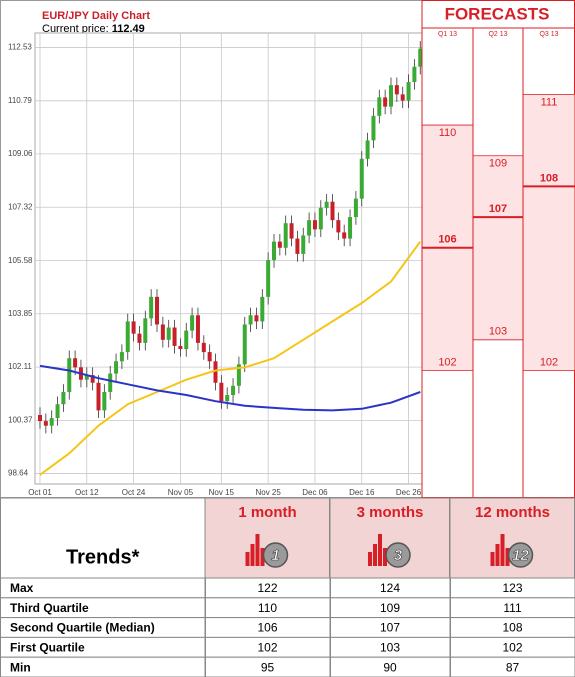 Image resolution: width=575 pixels, height=677 pixels. What do you see at coordinates (20, 153) in the screenshot?
I see `y-tick-label: 109.06` at bounding box center [20, 153].